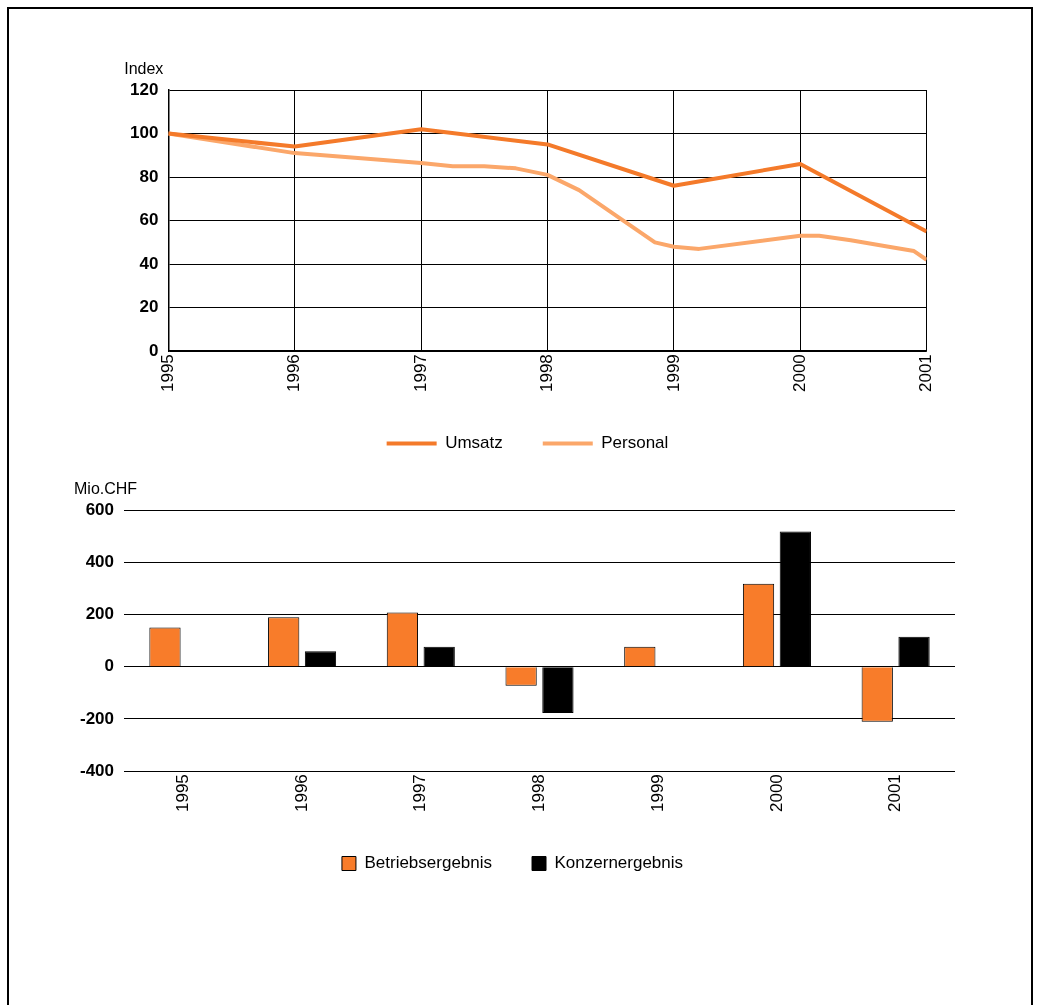  What do you see at coordinates (144, 133) in the screenshot?
I see `y-tick-label: 100` at bounding box center [144, 133].